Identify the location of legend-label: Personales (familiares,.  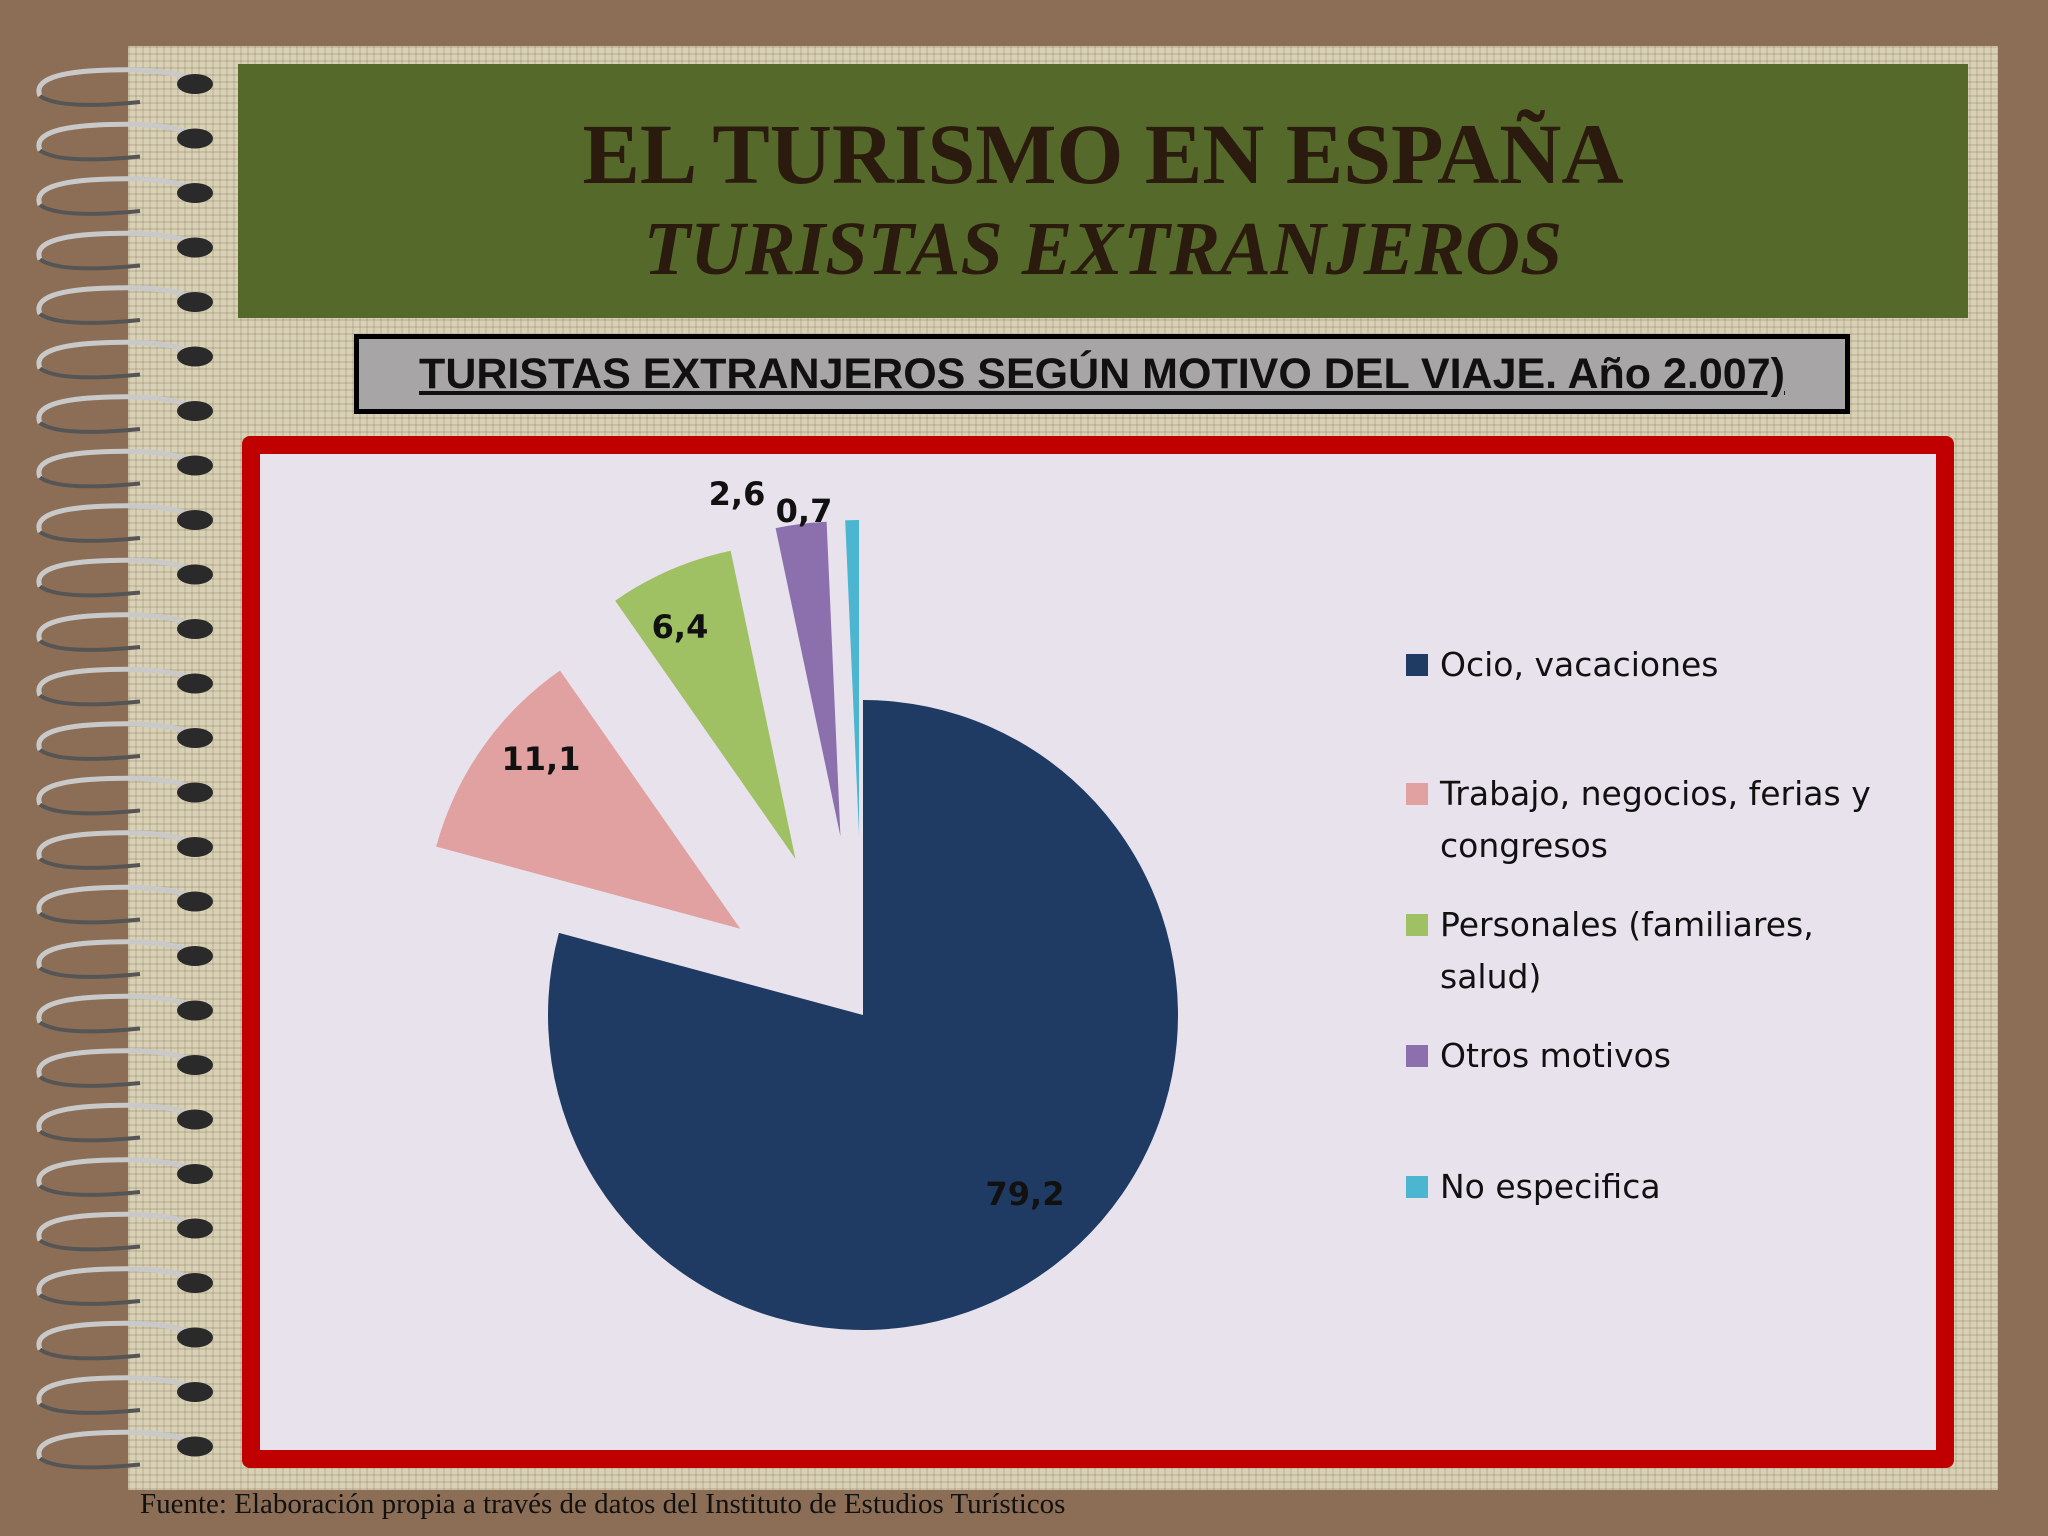
(1627, 924).